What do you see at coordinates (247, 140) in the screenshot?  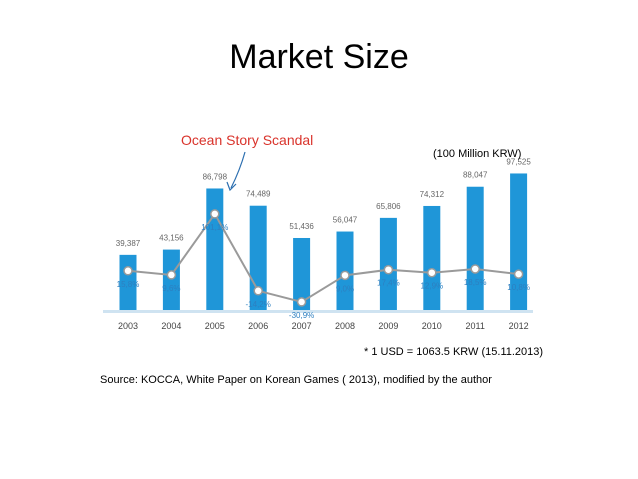 I see `ocean-story-scandal-annotation: Ocean Story Scandal` at bounding box center [247, 140].